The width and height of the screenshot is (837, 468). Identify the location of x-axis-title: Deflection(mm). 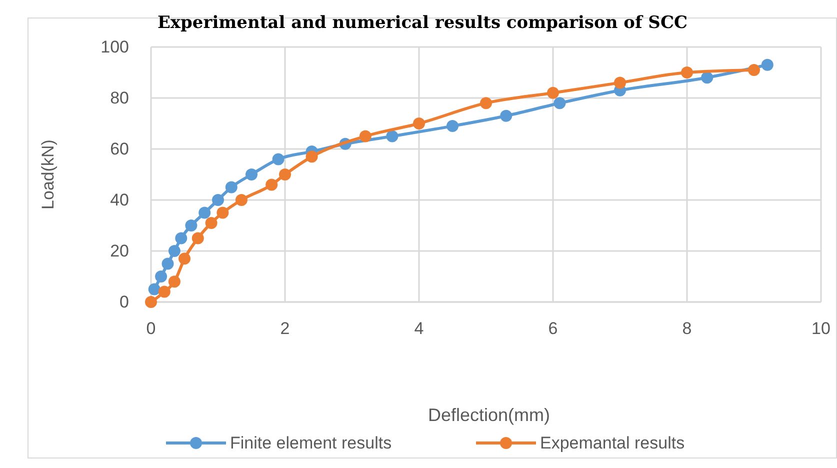
(489, 415).